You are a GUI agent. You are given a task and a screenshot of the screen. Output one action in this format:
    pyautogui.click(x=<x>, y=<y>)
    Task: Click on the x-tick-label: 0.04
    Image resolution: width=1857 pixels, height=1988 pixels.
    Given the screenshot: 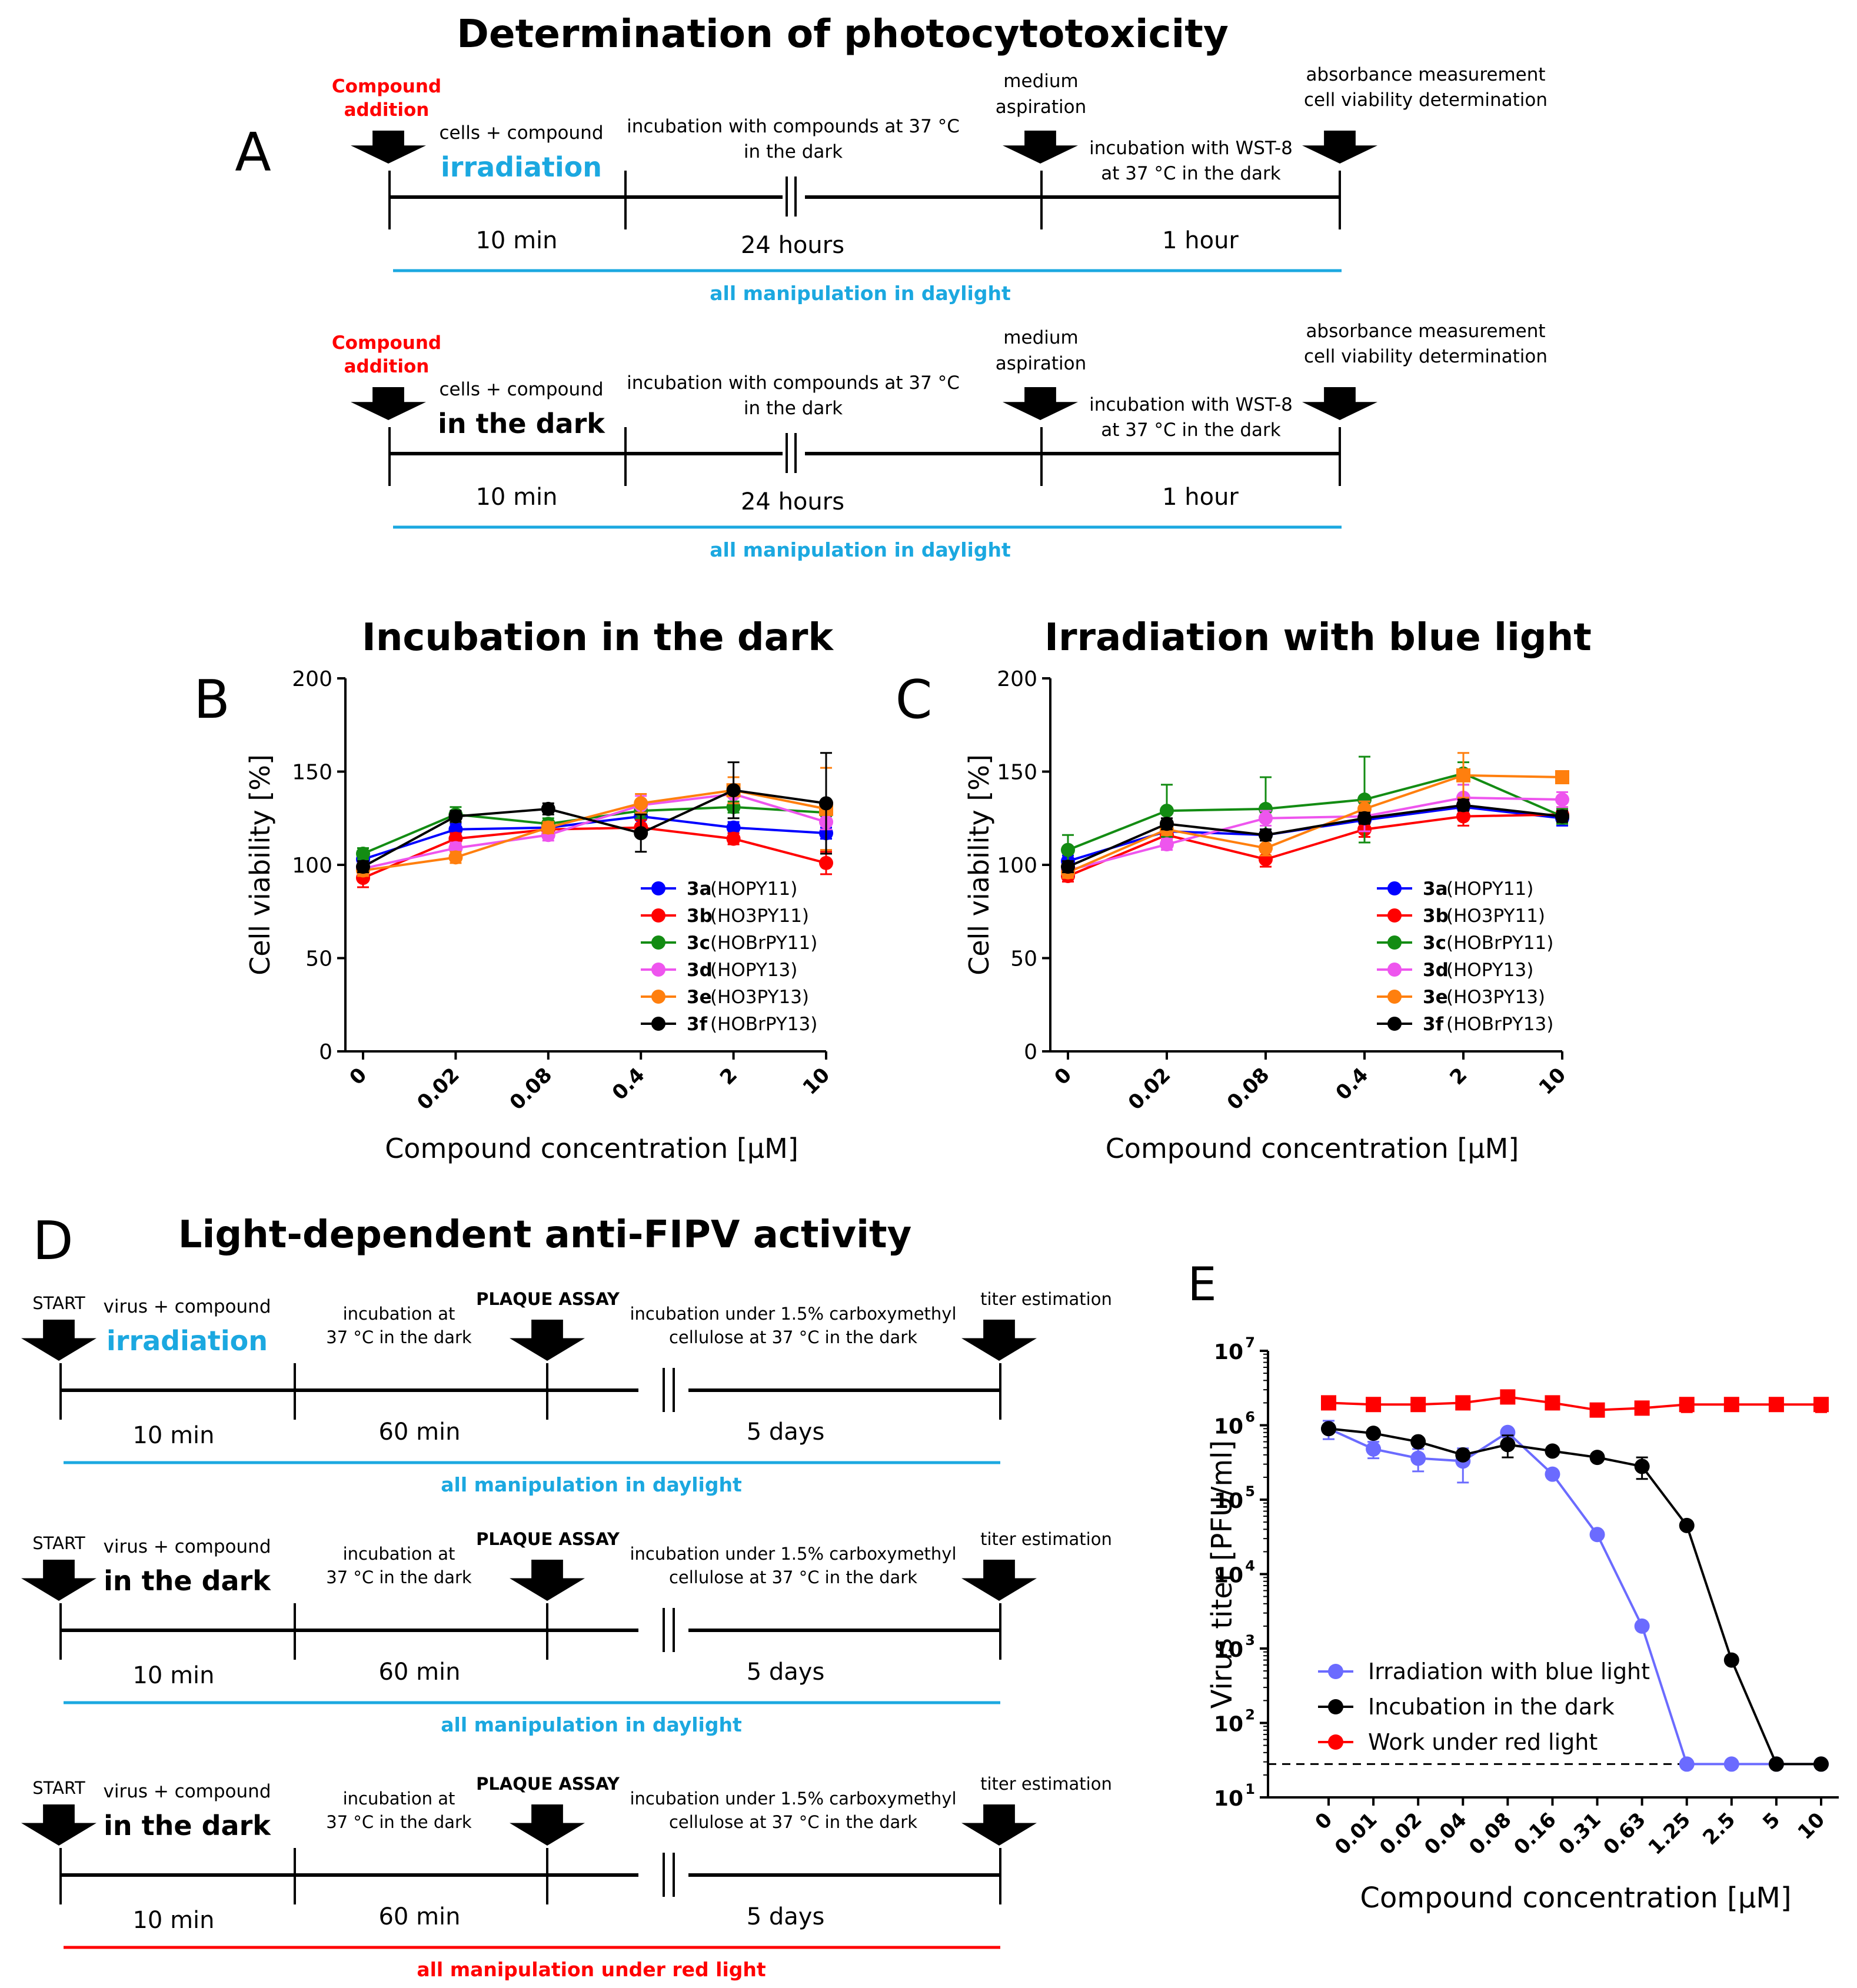 What is the action you would take?
    pyautogui.click(x=1446, y=1834)
    